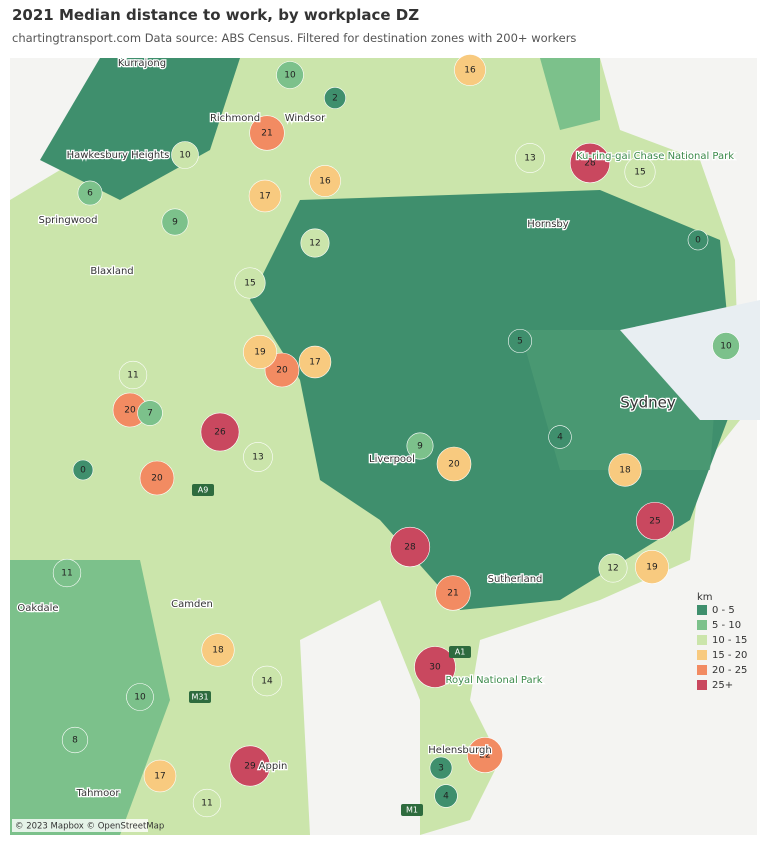 Image resolution: width=767 pixels, height=844 pixels. I want to click on place-label: Windsor, so click(305, 118).